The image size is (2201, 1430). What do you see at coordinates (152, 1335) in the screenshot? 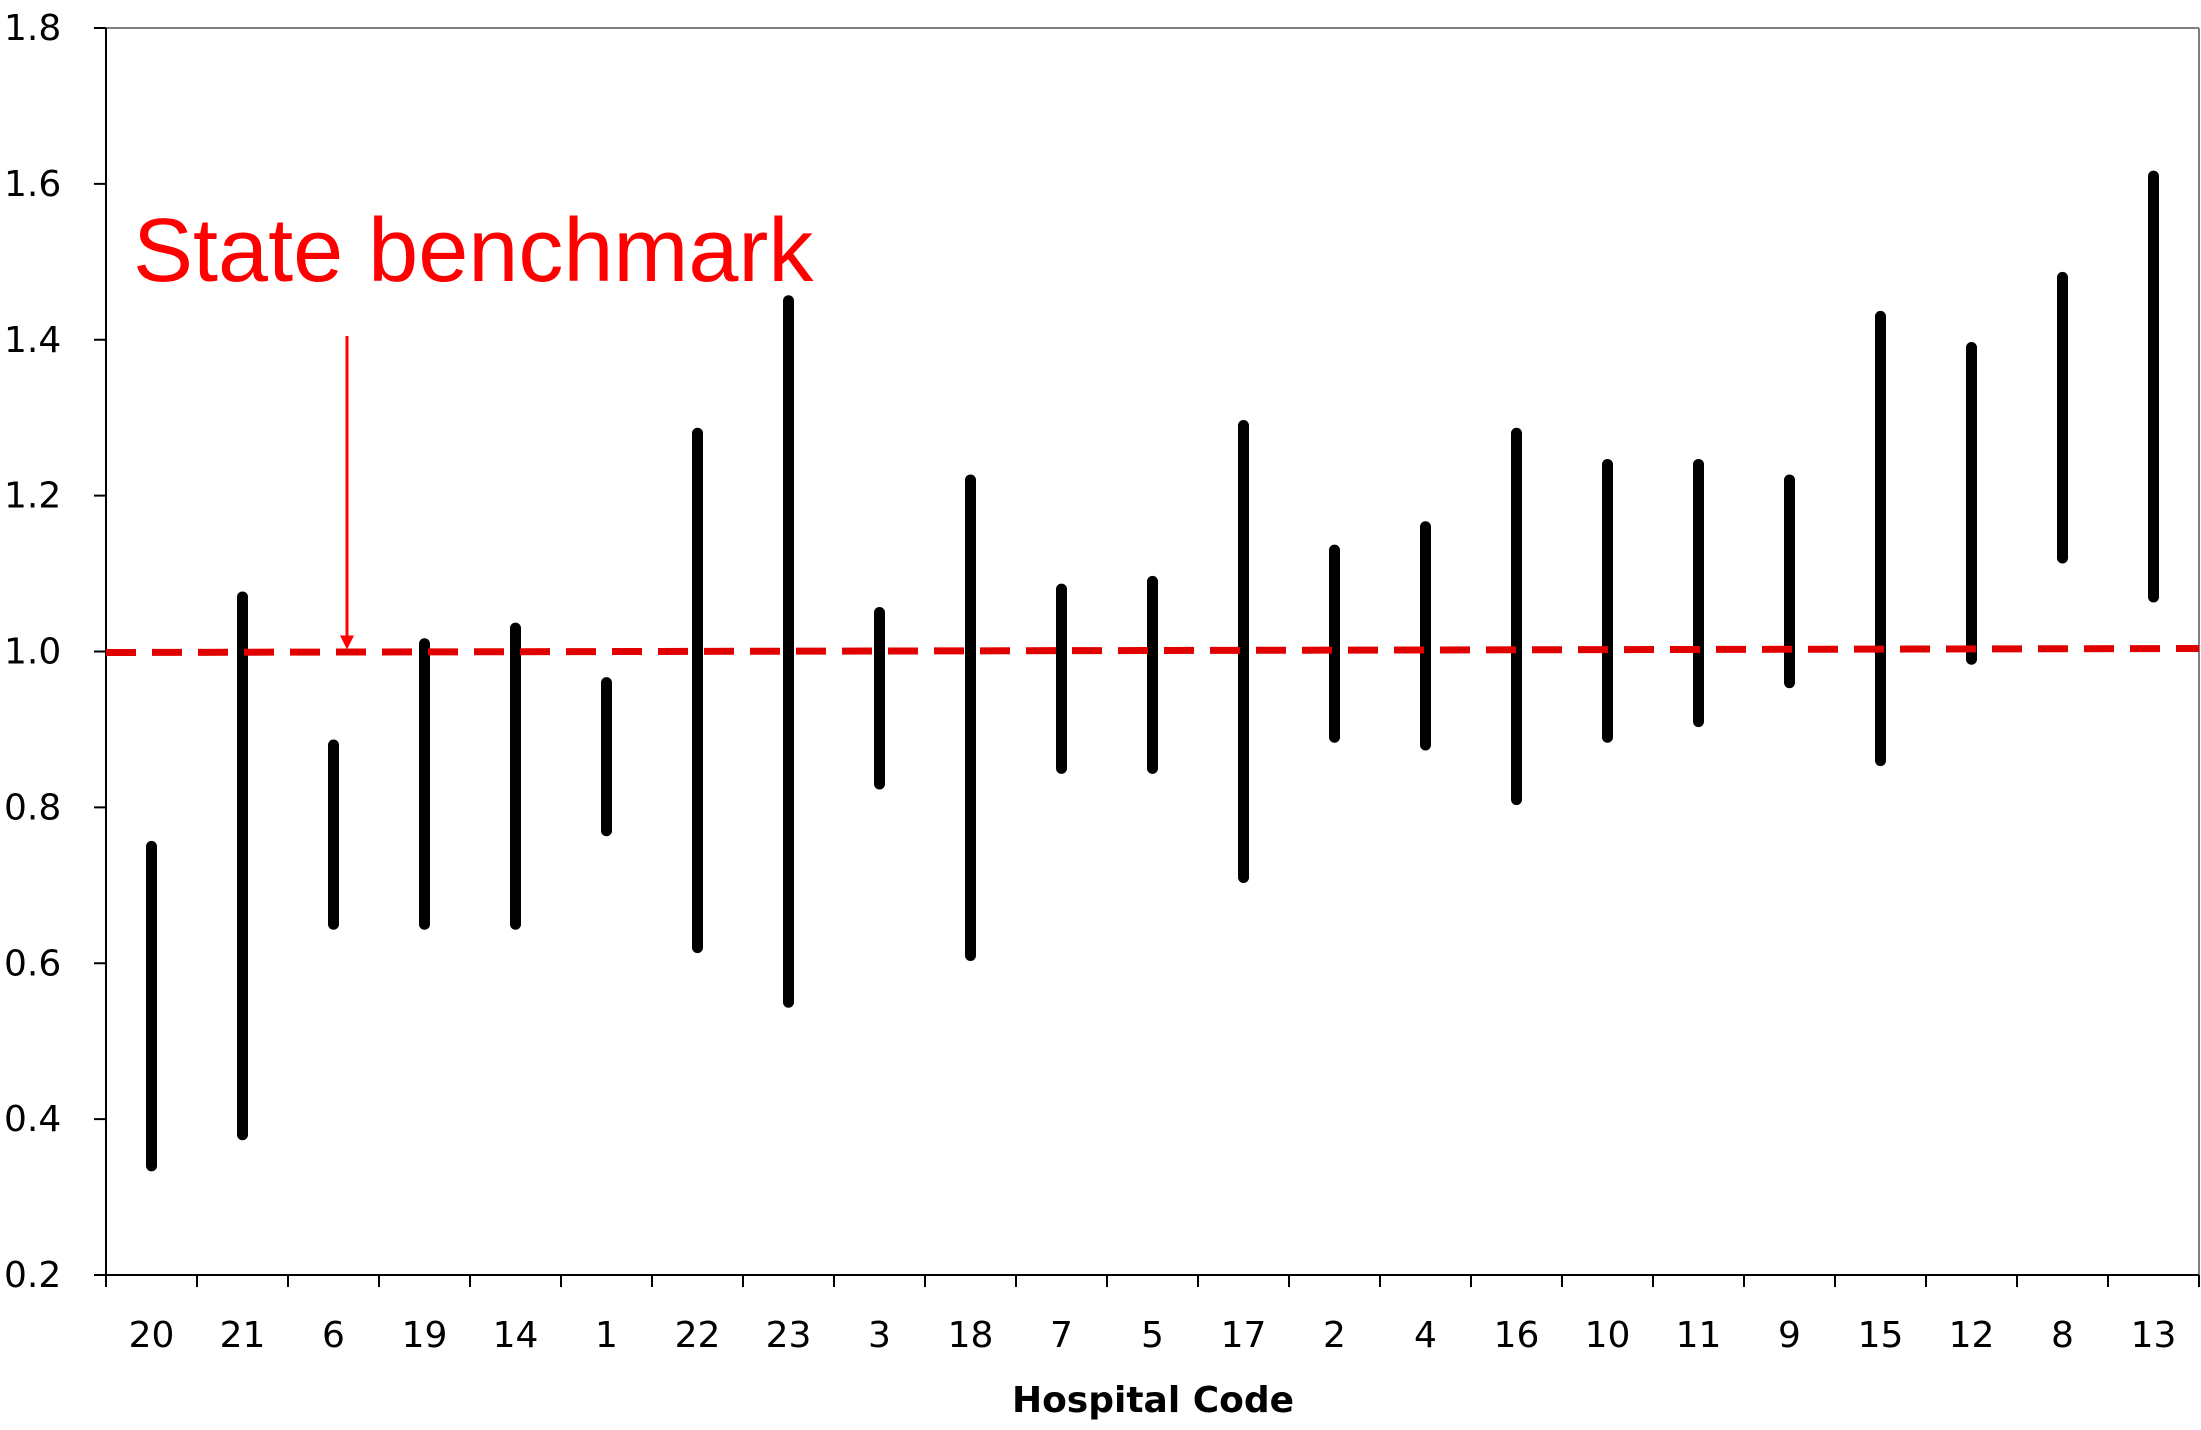
I see `x-tick-label: 20` at bounding box center [152, 1335].